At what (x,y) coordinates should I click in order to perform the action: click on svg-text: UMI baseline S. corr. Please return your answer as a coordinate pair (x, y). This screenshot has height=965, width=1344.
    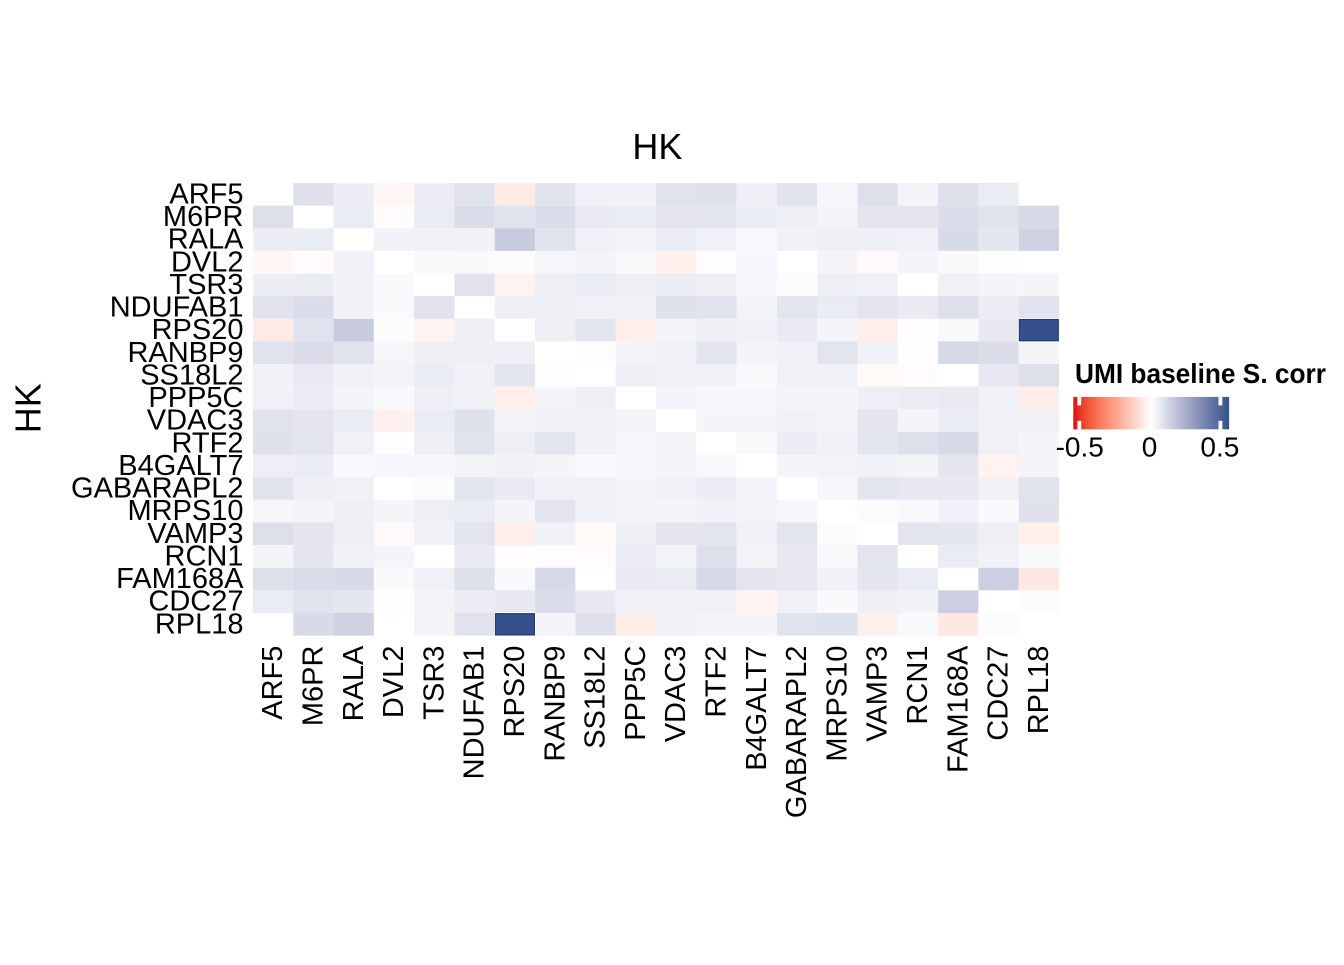
    Looking at the image, I should click on (1200, 373).